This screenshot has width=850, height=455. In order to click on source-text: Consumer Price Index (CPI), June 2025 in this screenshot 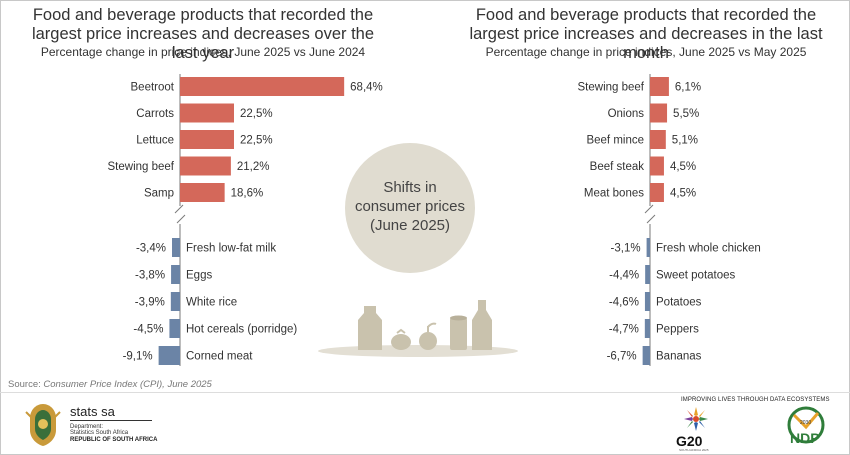, I will do `click(127, 384)`.